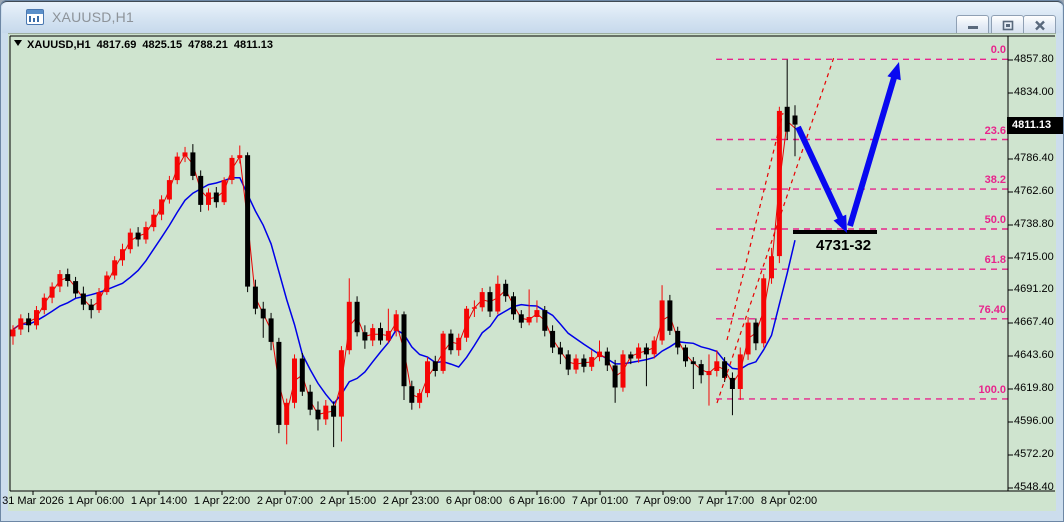 The image size is (1064, 522). Describe the element at coordinates (998, 50) in the screenshot. I see `fib-level-label: 0.0` at that location.